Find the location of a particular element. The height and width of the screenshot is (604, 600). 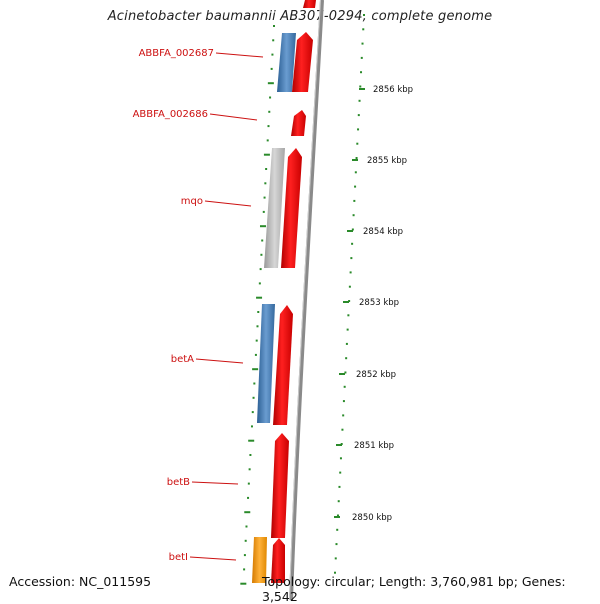

gene-label-betA: betA is located at coordinates (182, 359).